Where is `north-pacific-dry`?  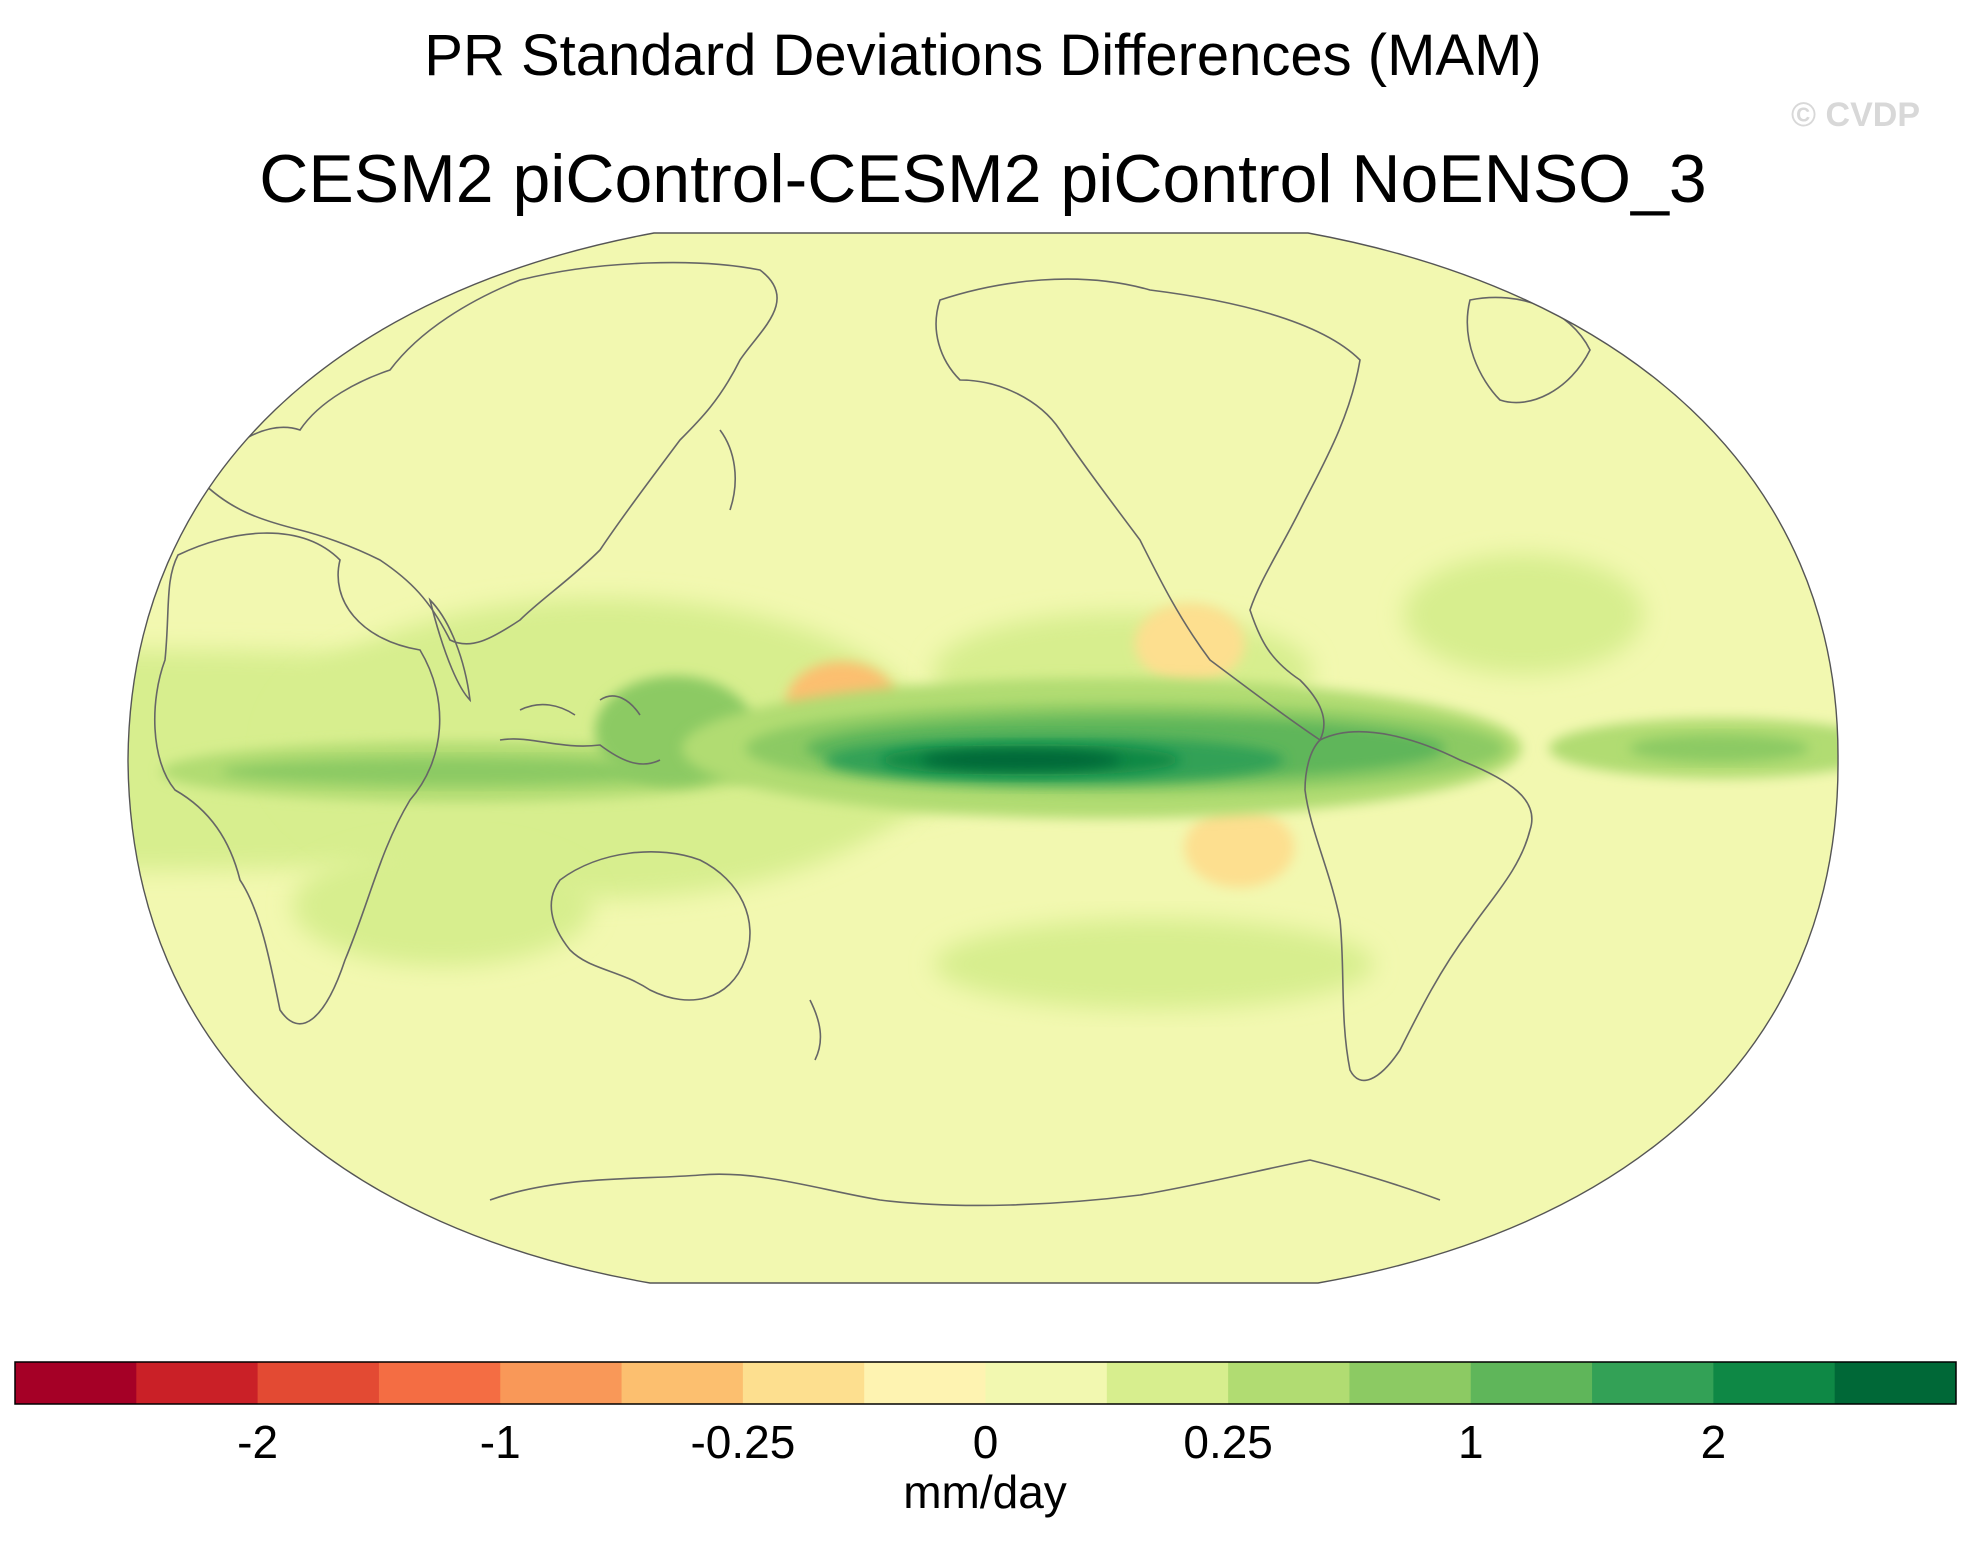 north-pacific-dry is located at coordinates (1189, 643).